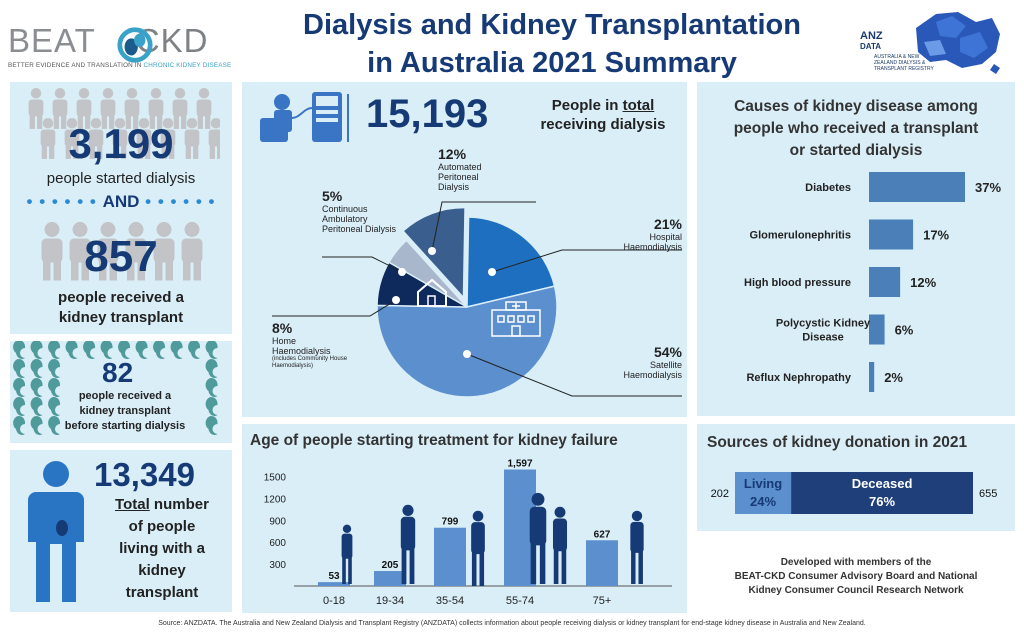 This screenshot has height=637, width=1024. What do you see at coordinates (882, 501) in the screenshot?
I see `donation-segment-pct: 76%` at bounding box center [882, 501].